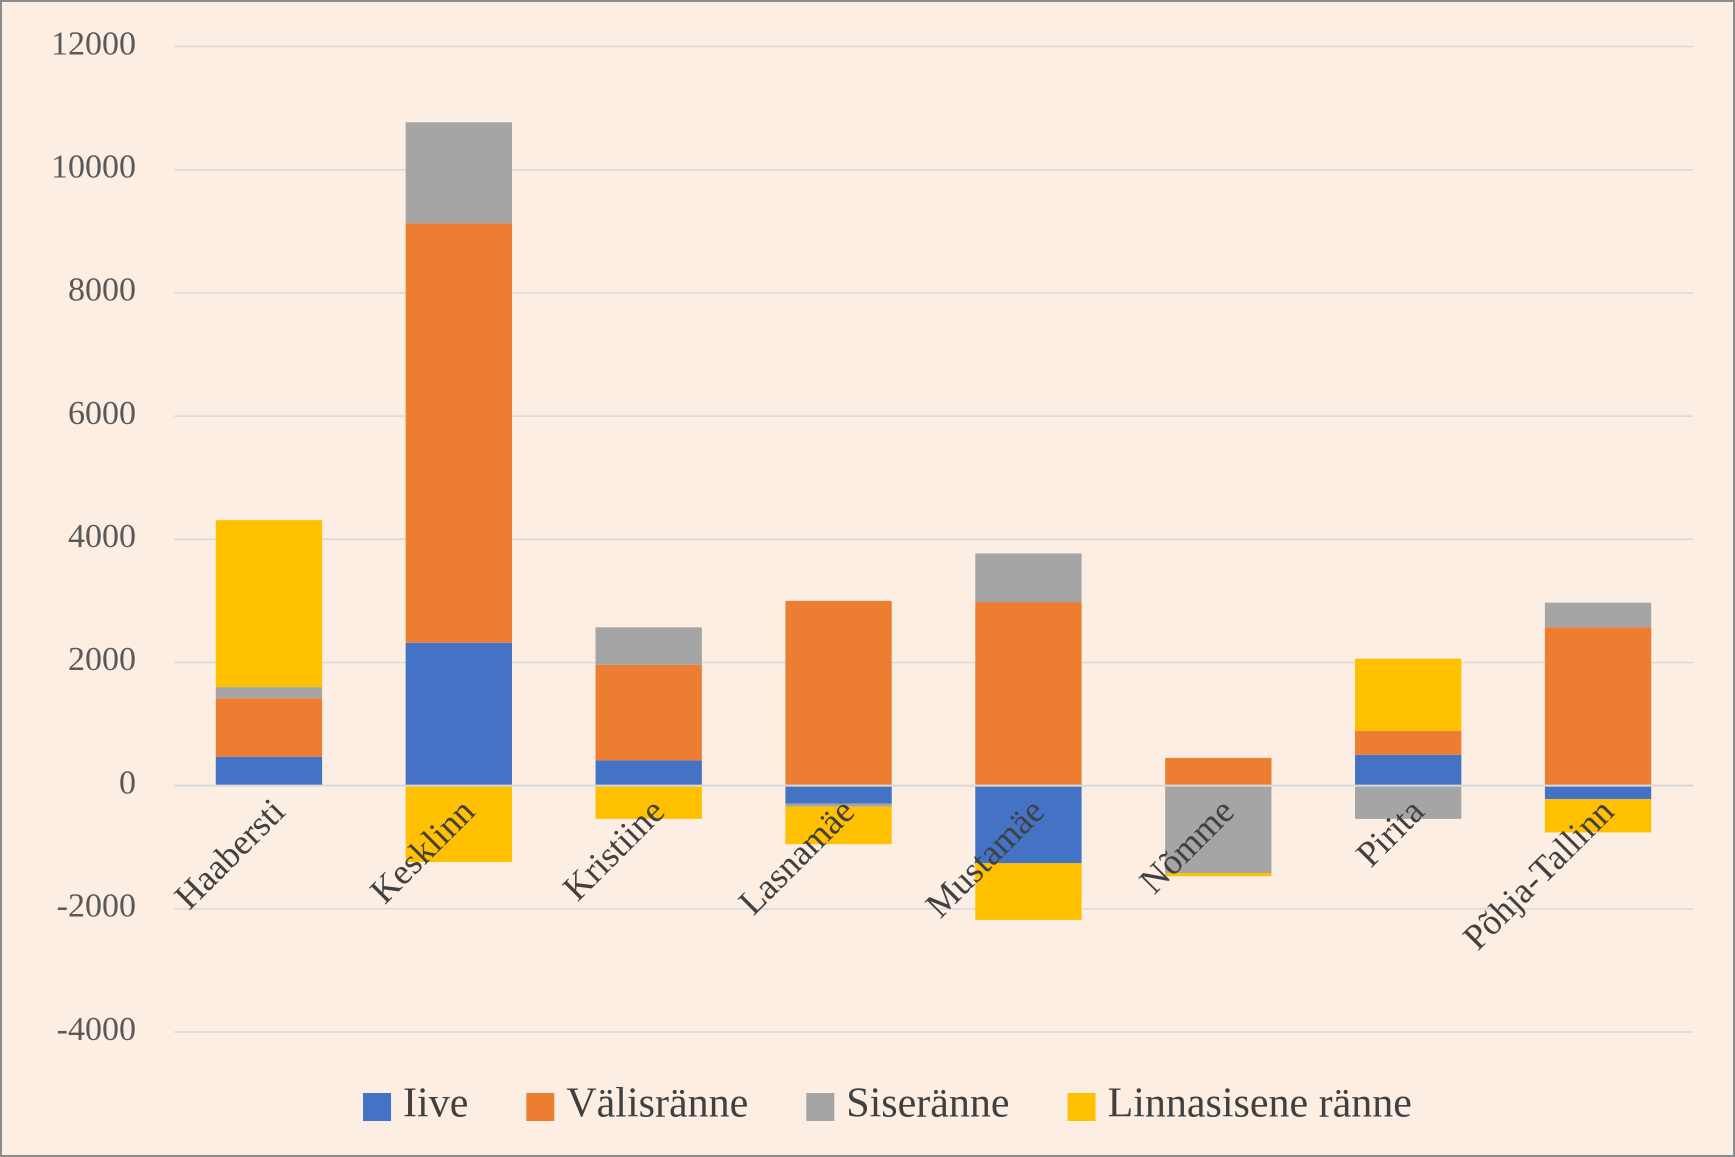 The width and height of the screenshot is (1735, 1157). What do you see at coordinates (102, 659) in the screenshot?
I see `y-tick-label: 2000` at bounding box center [102, 659].